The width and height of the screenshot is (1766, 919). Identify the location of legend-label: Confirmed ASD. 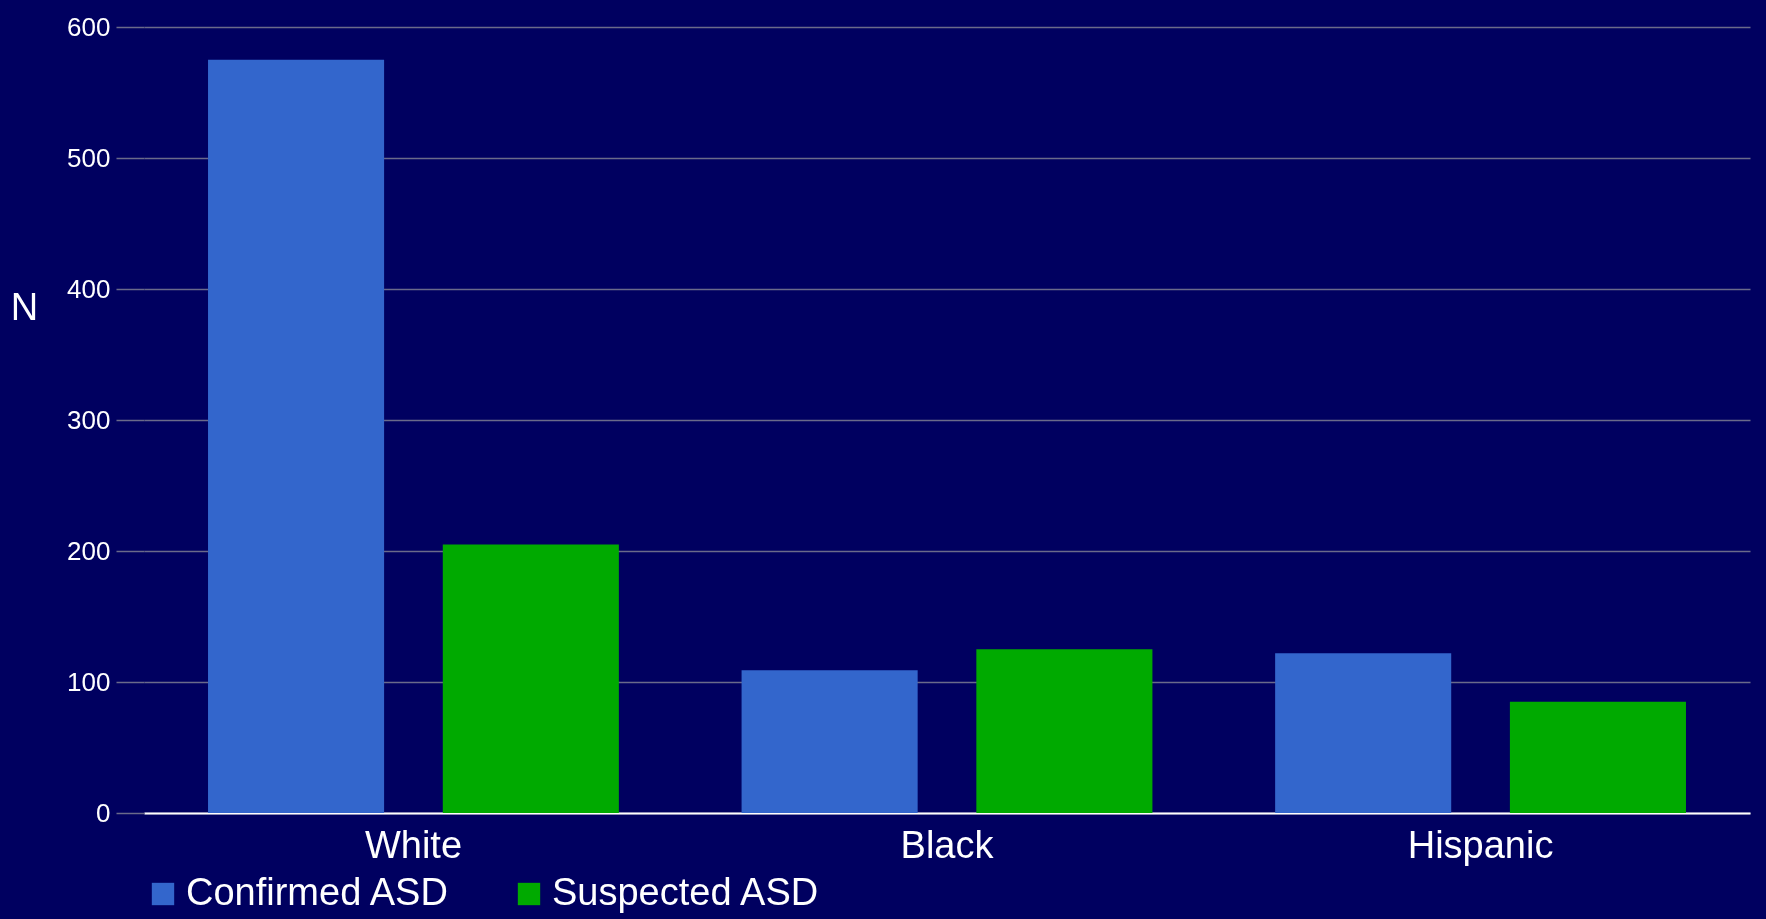
(317, 892).